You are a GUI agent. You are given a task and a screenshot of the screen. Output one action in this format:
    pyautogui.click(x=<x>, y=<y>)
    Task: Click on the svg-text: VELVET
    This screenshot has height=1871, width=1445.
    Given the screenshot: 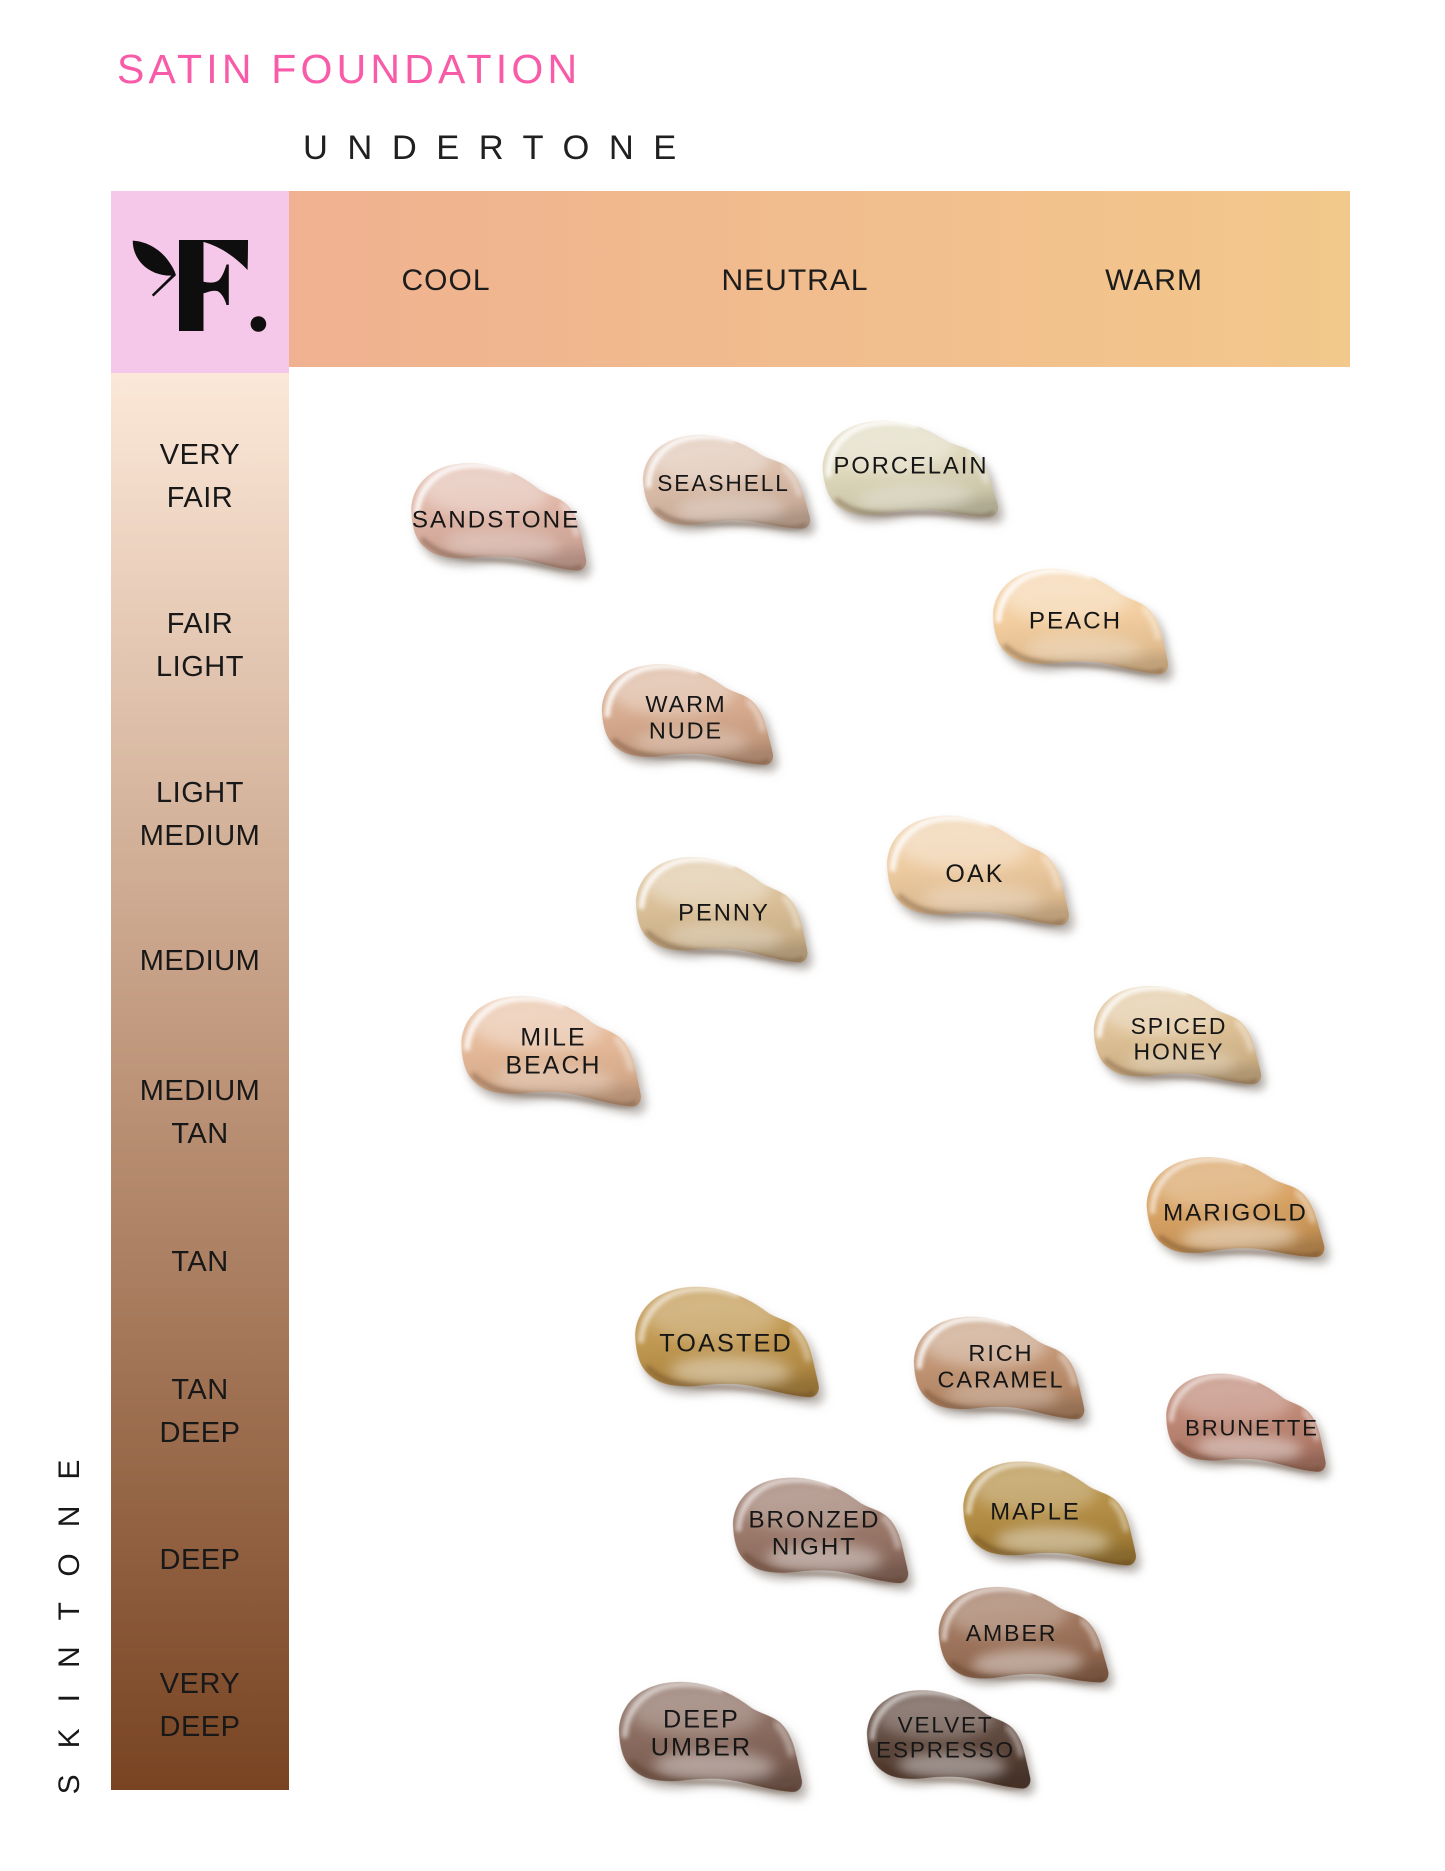 What is the action you would take?
    pyautogui.click(x=946, y=1724)
    